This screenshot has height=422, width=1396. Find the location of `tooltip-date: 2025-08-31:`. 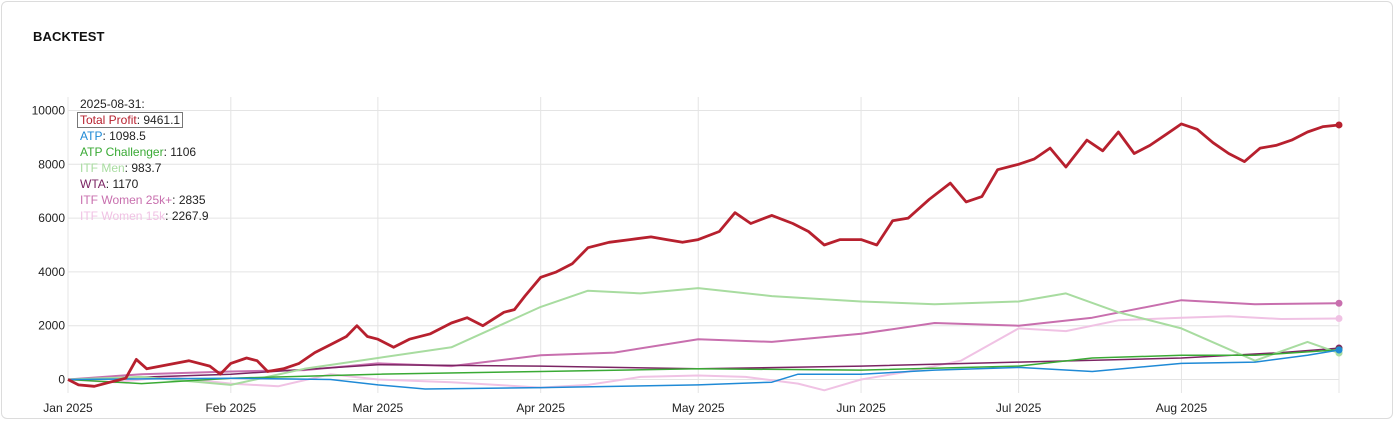

tooltip-date: 2025-08-31: is located at coordinates (112, 104).